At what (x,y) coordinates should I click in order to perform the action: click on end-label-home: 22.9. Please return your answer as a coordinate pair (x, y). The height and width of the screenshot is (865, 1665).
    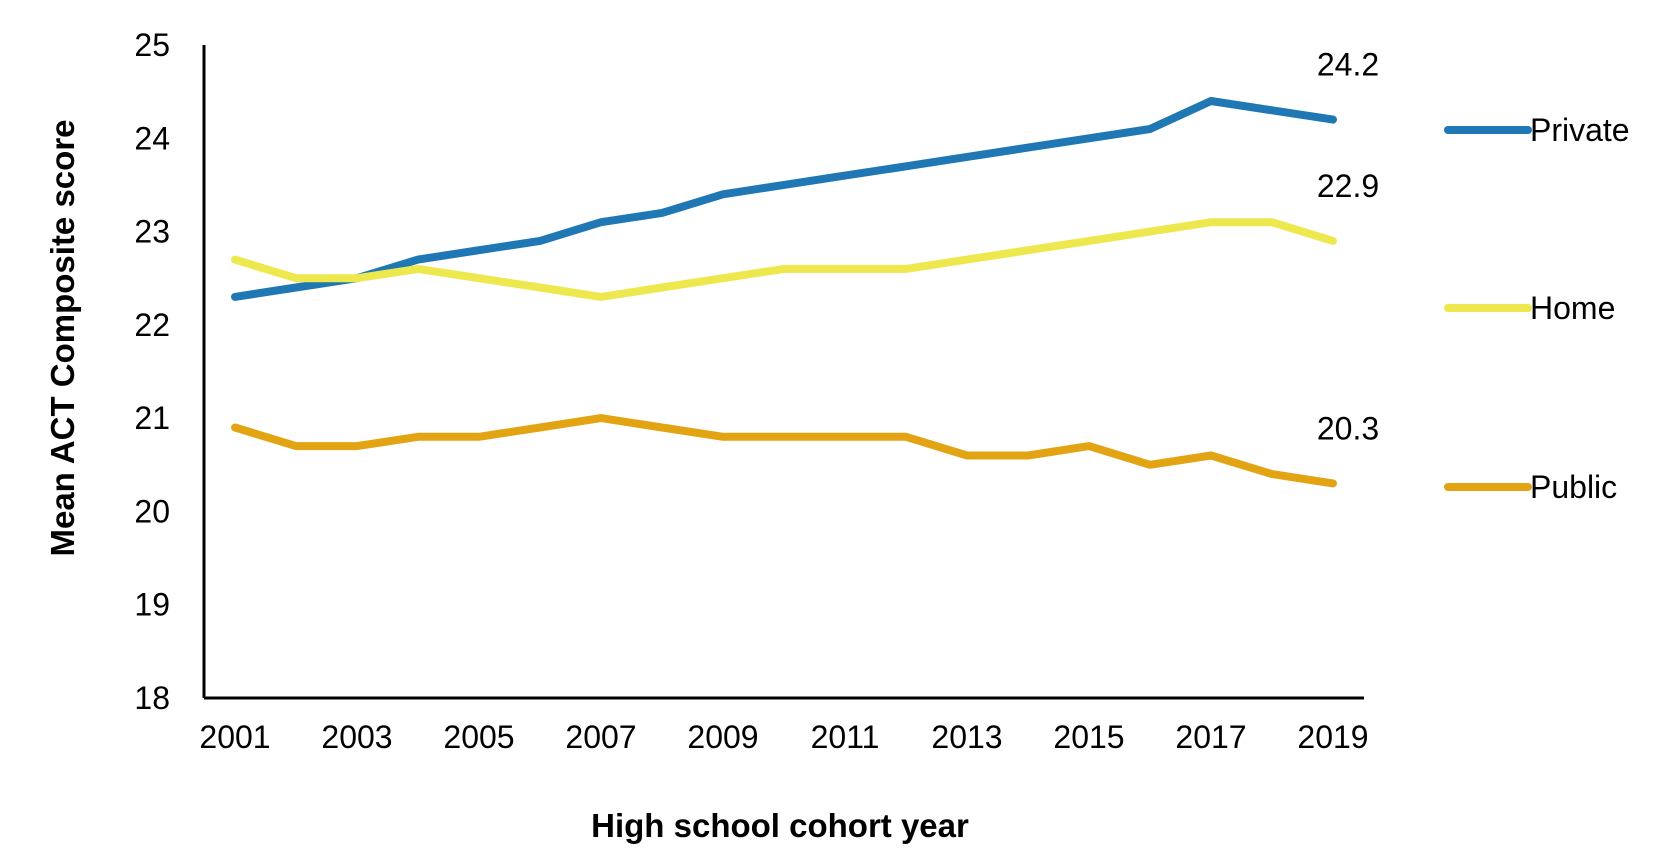
    Looking at the image, I should click on (1348, 186).